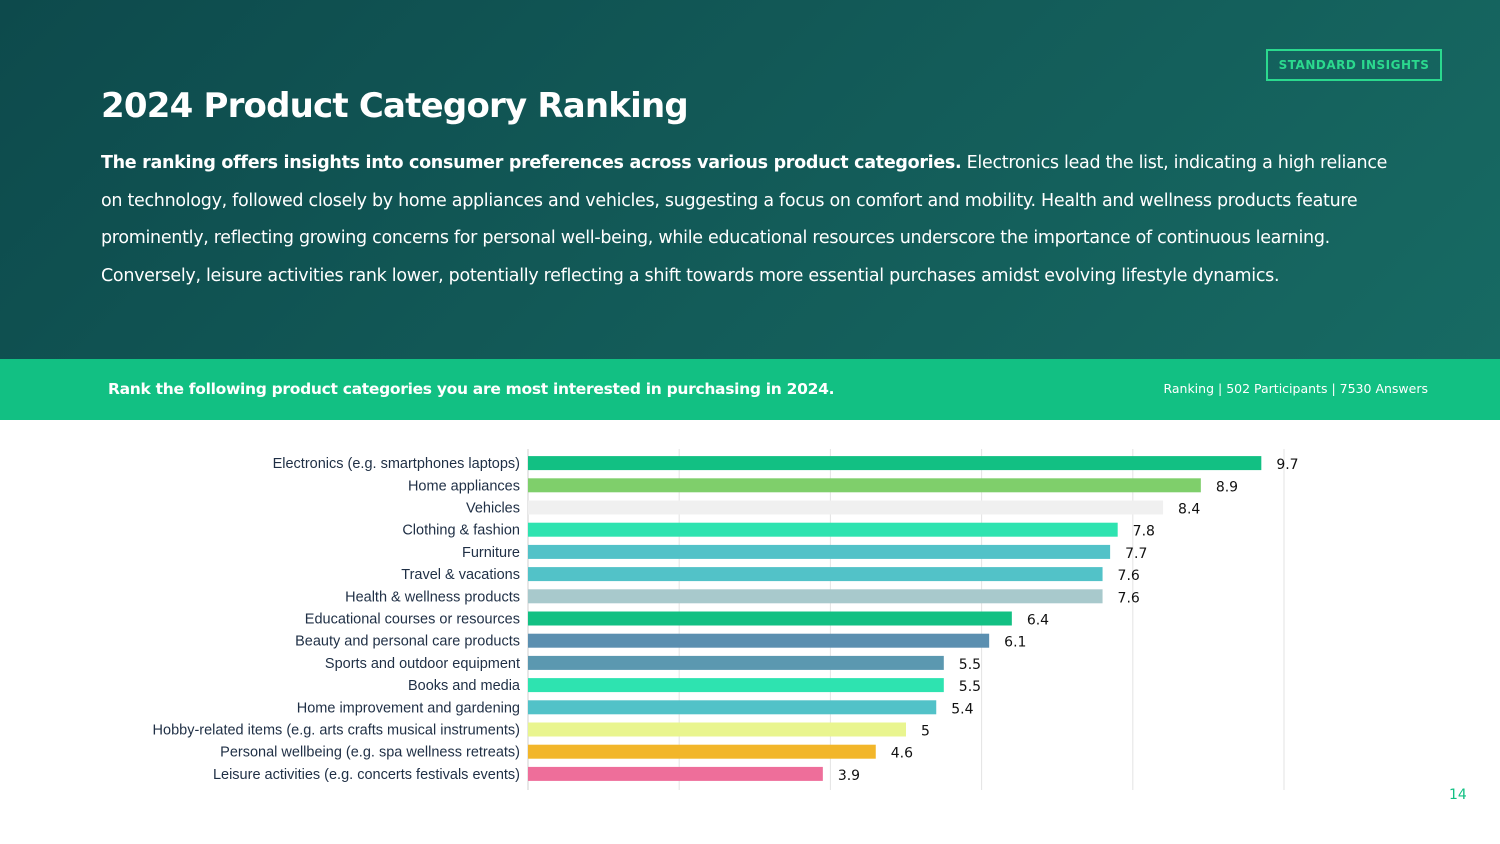 Image resolution: width=1500 pixels, height=844 pixels. I want to click on page-title: 2024 Product Category Ranking, so click(395, 106).